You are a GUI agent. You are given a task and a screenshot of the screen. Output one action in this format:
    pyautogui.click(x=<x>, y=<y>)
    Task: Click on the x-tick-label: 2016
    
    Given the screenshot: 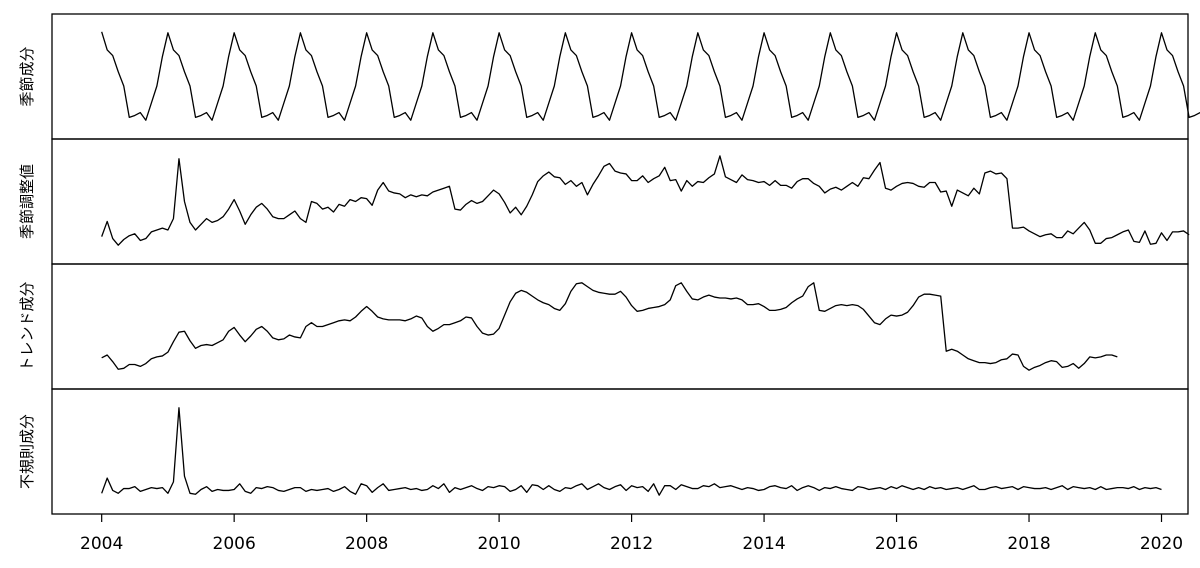 What is the action you would take?
    pyautogui.click(x=896, y=544)
    